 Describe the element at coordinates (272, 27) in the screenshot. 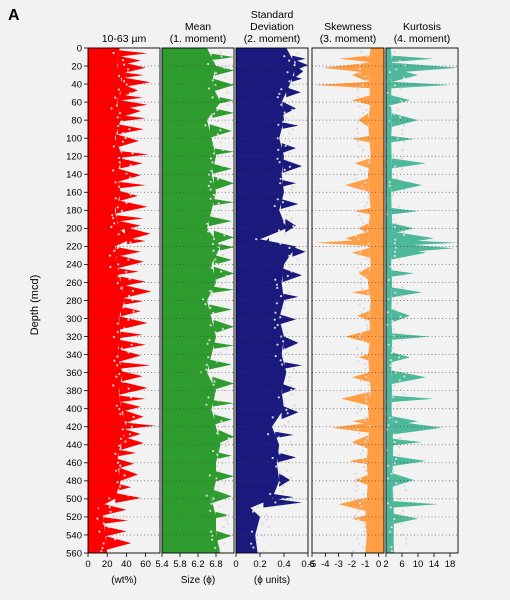

I see `title-p3-1: Deviation` at that location.